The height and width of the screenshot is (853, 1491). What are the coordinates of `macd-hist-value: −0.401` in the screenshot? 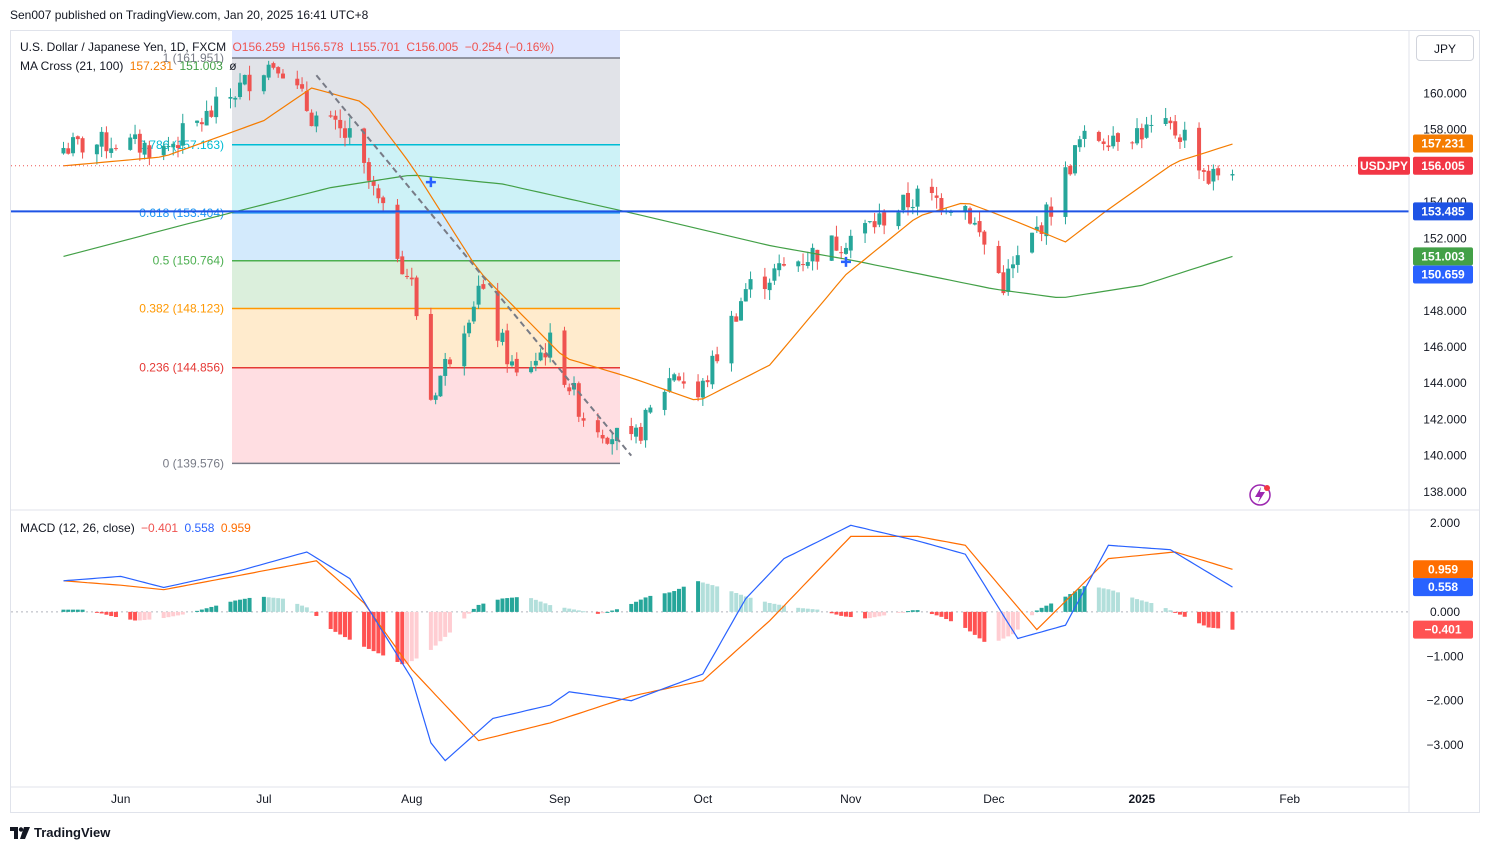 It's located at (160, 528).